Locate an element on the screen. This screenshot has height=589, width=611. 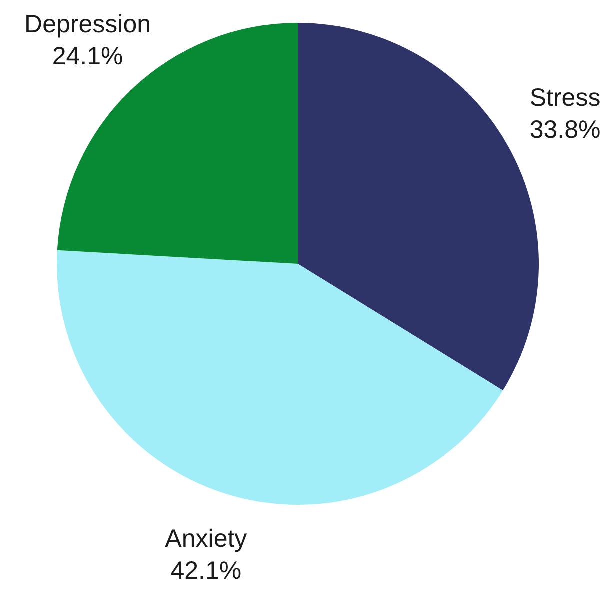
slice-label: Stress is located at coordinates (565, 98).